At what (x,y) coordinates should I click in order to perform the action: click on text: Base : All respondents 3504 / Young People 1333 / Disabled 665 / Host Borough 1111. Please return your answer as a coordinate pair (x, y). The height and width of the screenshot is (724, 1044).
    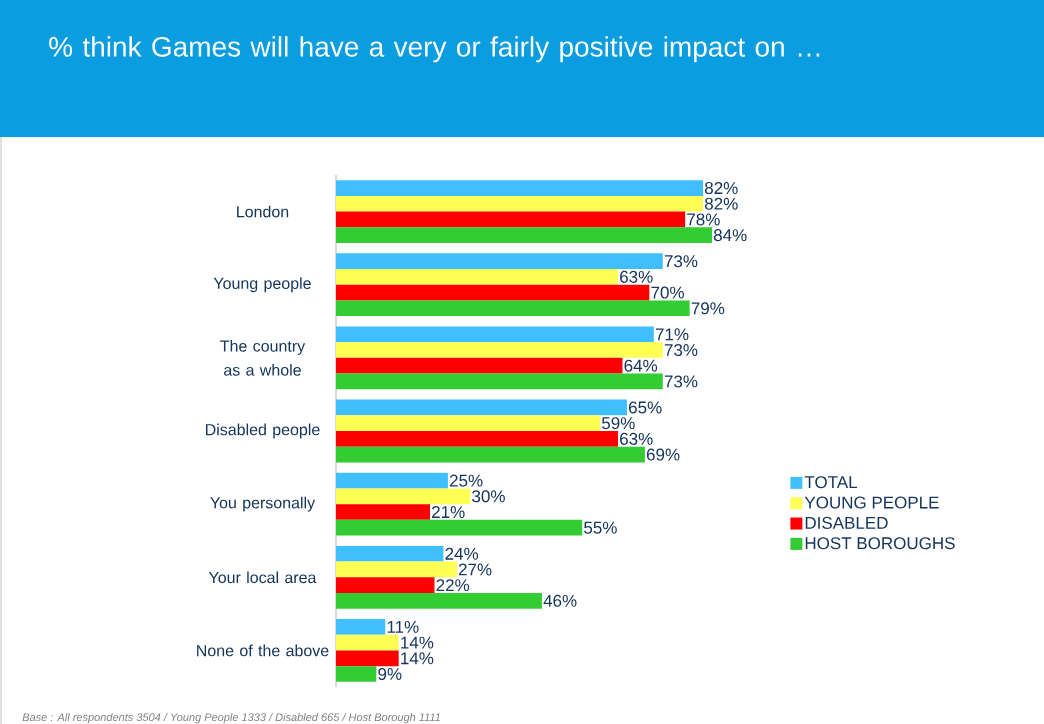
    Looking at the image, I should click on (231, 718).